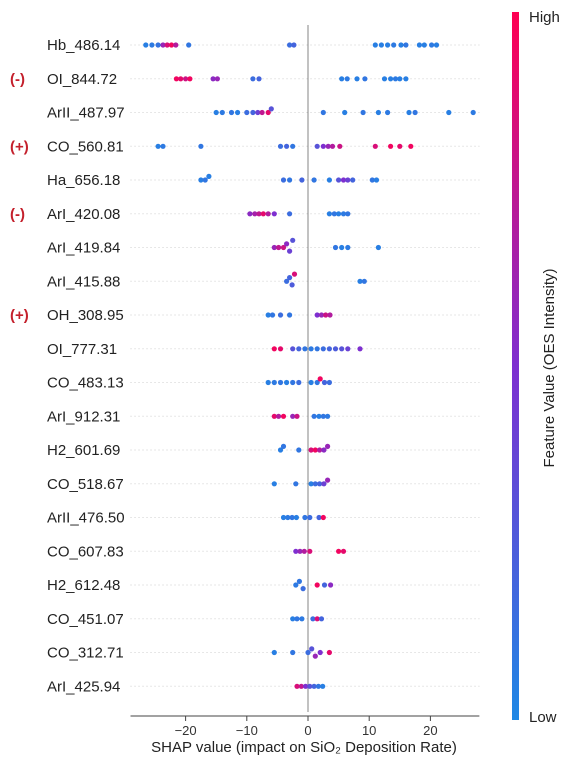  What do you see at coordinates (544, 17) in the screenshot?
I see `colorbar-high-label: High` at bounding box center [544, 17].